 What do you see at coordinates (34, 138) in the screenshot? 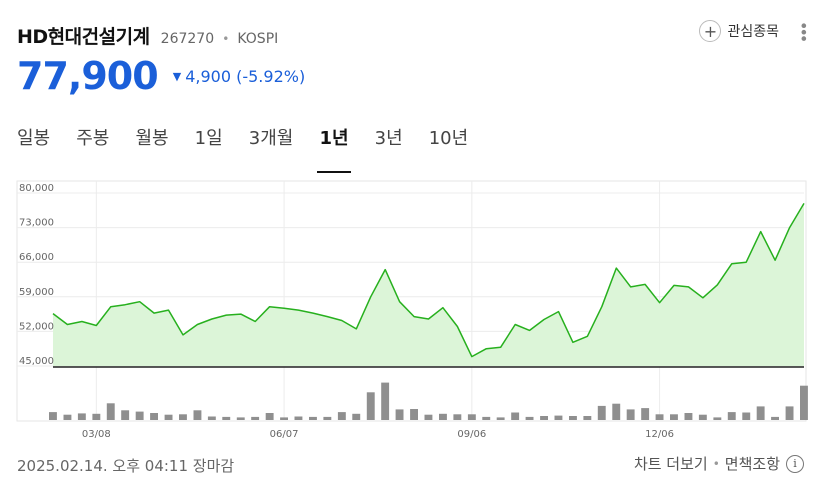
I see `tab-daily: 일봉` at bounding box center [34, 138].